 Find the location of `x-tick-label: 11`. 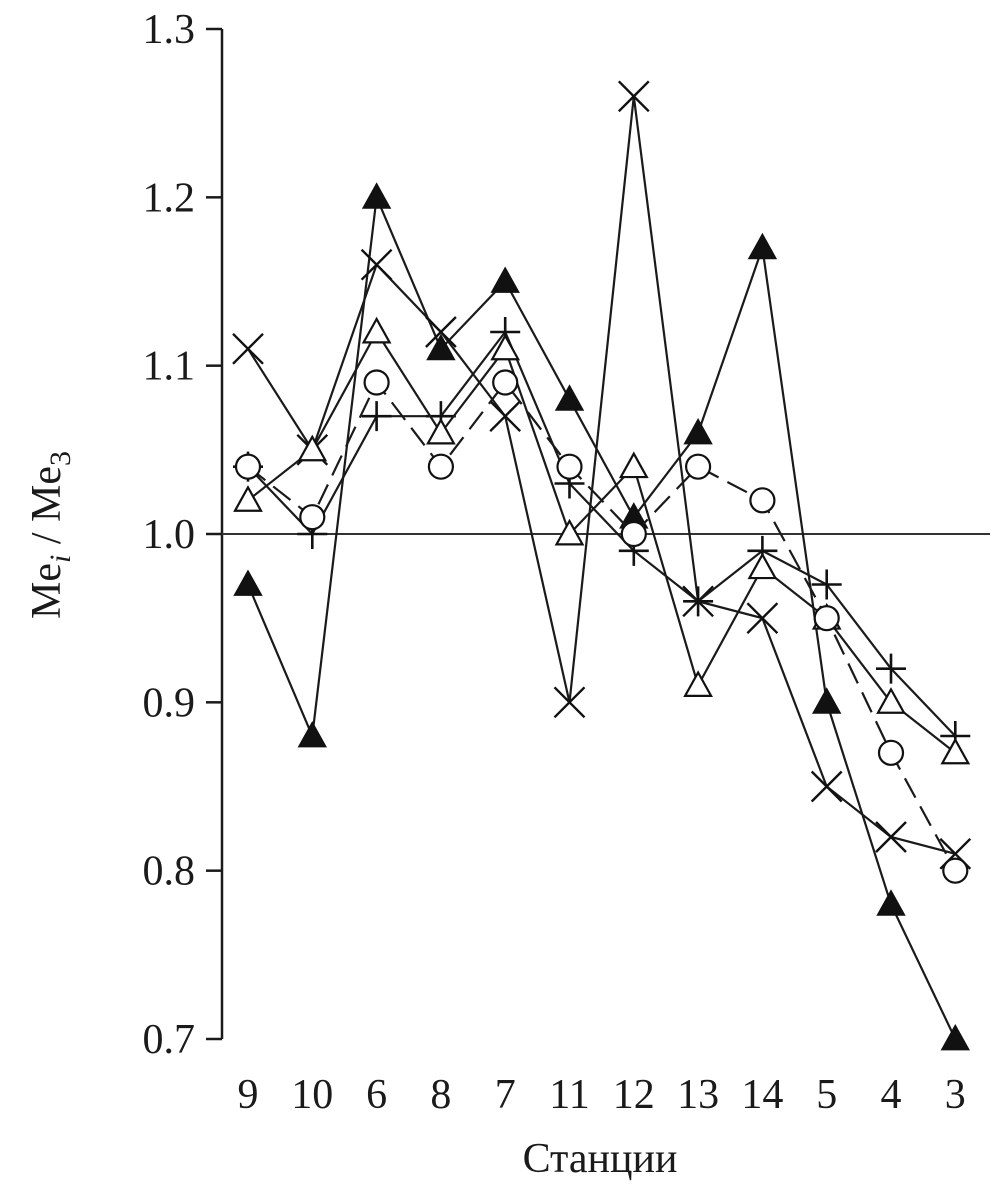

x-tick-label: 11 is located at coordinates (569, 1095).